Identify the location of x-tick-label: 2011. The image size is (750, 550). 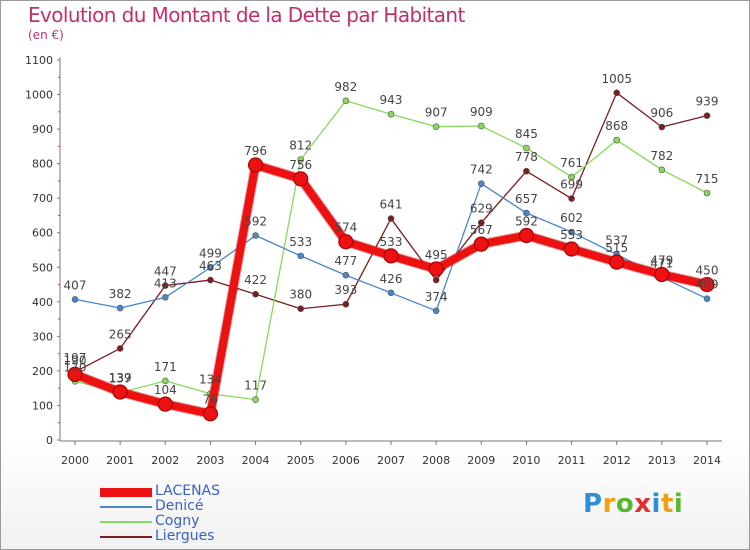
(572, 460).